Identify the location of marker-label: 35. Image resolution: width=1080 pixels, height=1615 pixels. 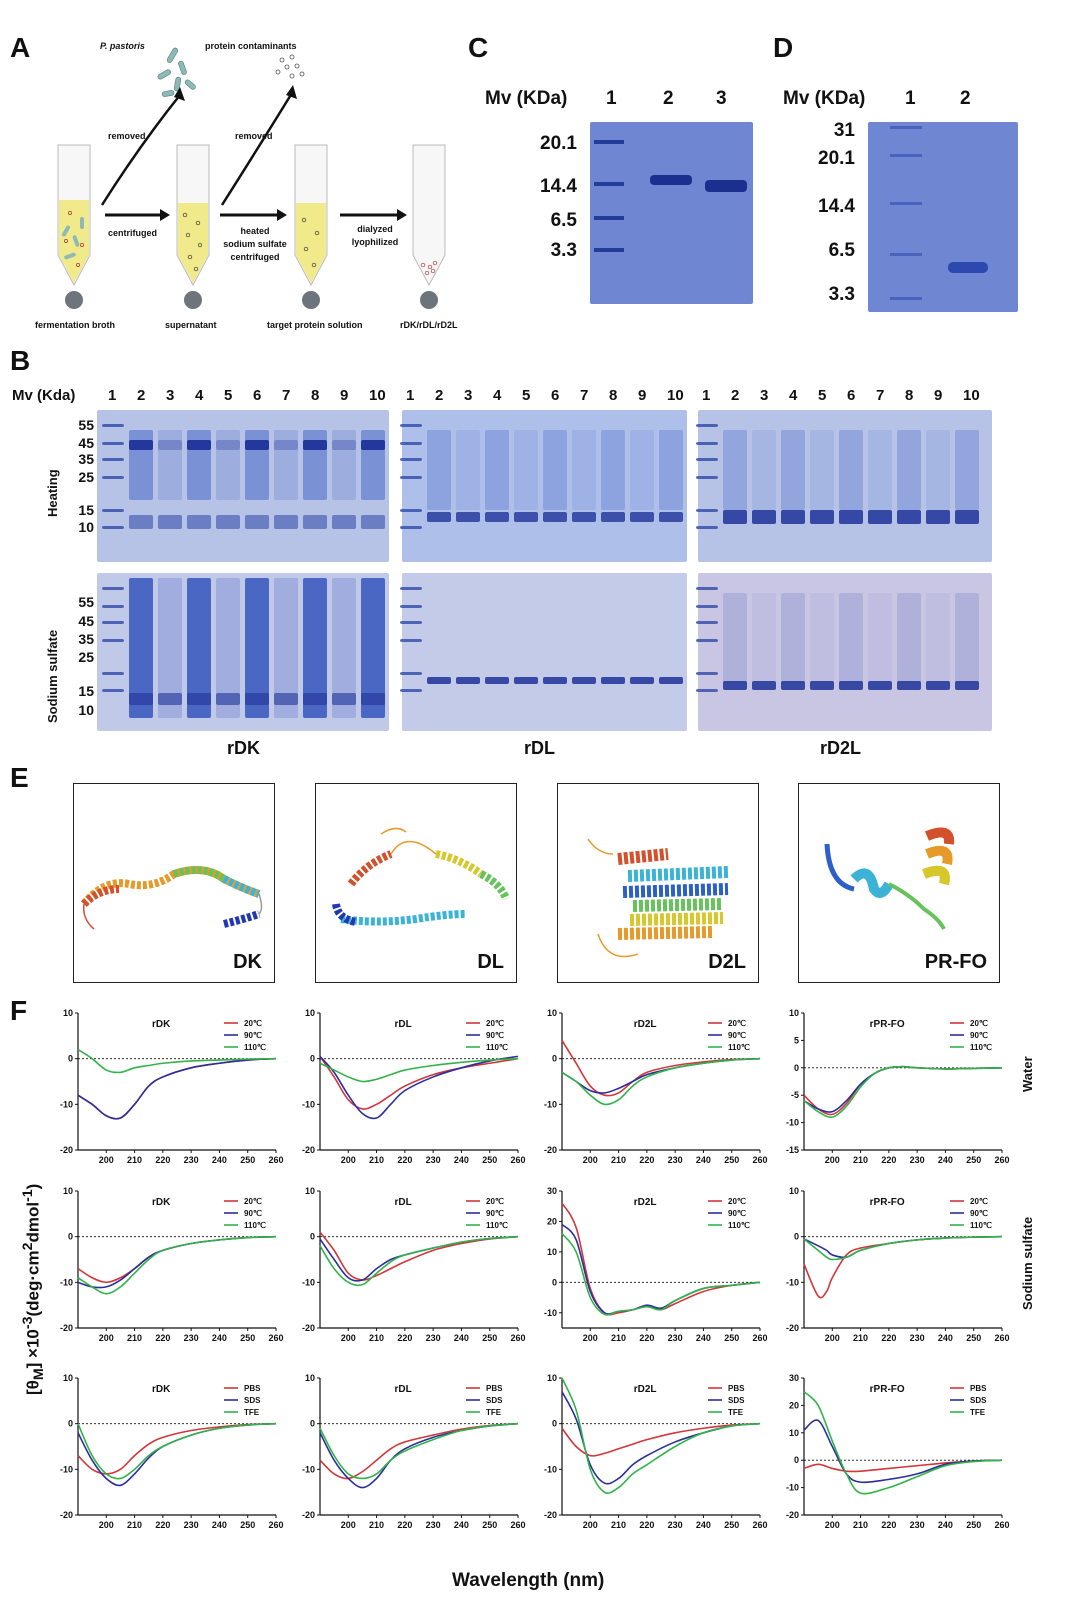
(86, 459).